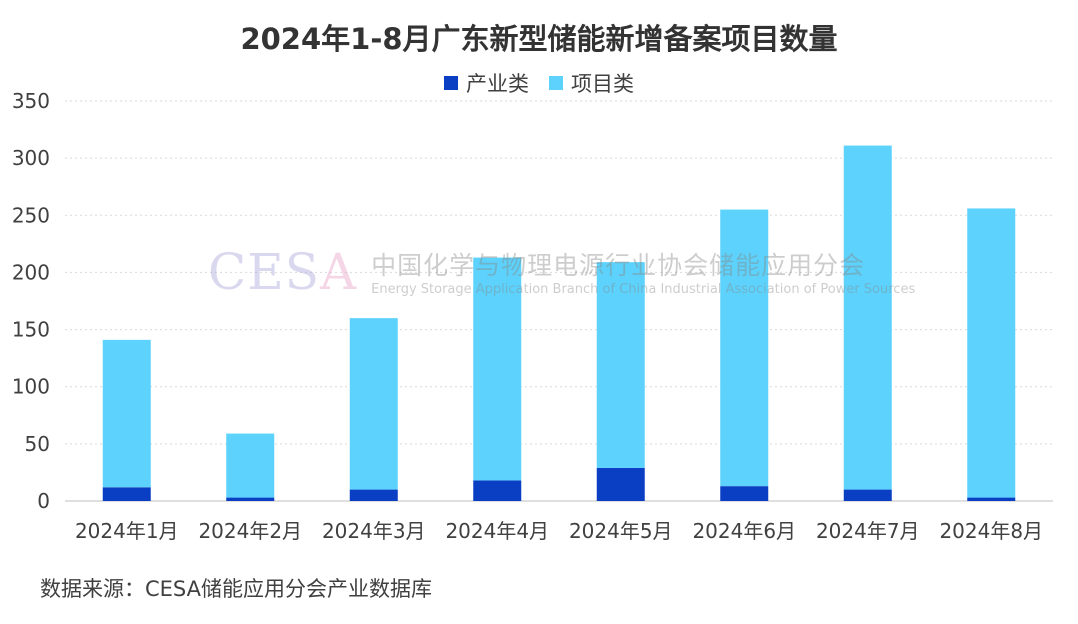  I want to click on y-tick-label: 150, so click(31, 330).